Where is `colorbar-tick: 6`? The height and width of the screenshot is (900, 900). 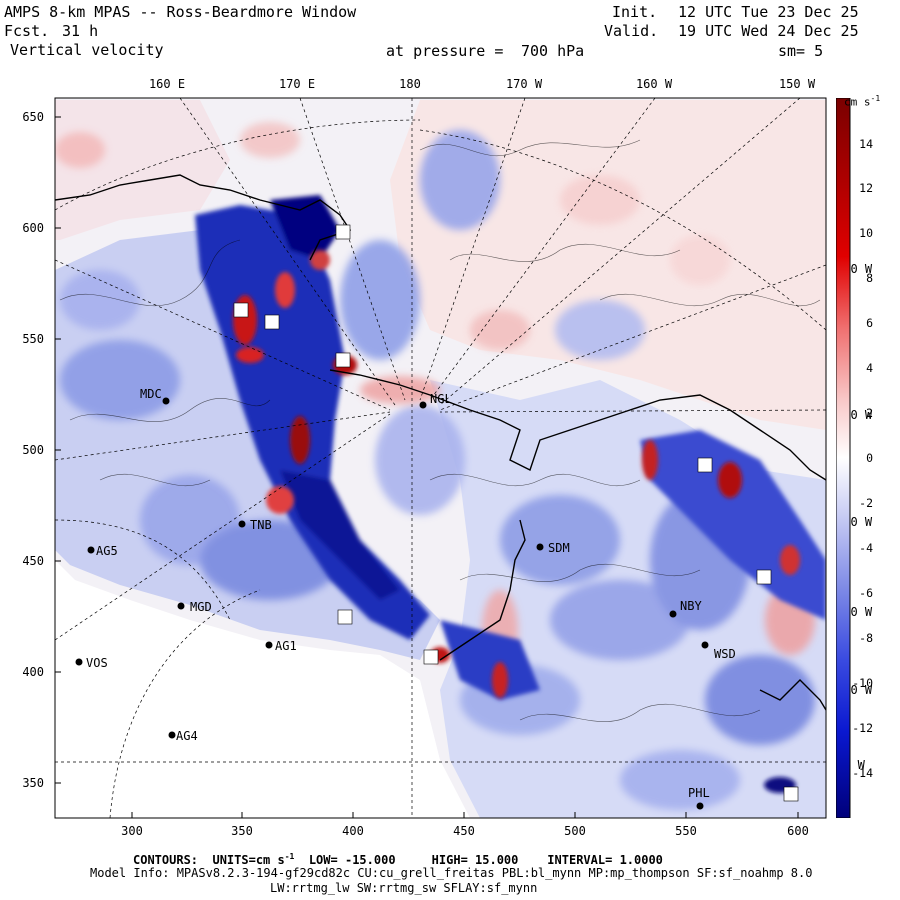 colorbar-tick: 6 is located at coordinates (869, 323).